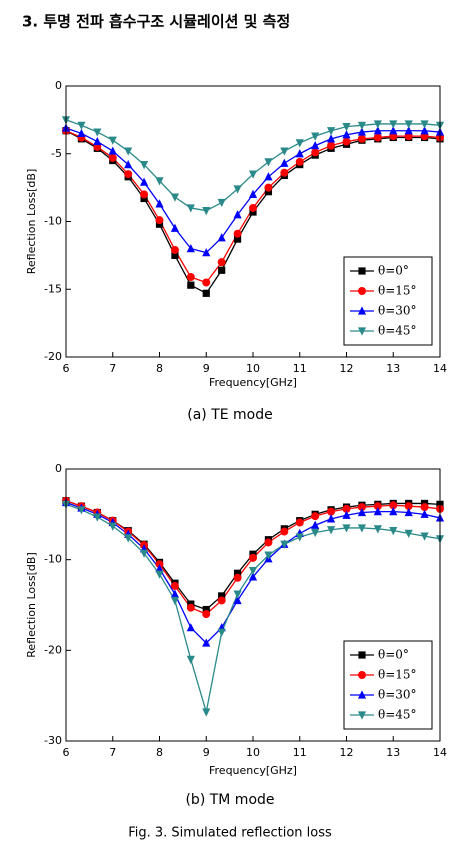 Image resolution: width=460 pixels, height=850 pixels. What do you see at coordinates (156, 22) in the screenshot?
I see `heading: 3. 투명 전파 흡수구조 시뮬레이션 및 측정` at bounding box center [156, 22].